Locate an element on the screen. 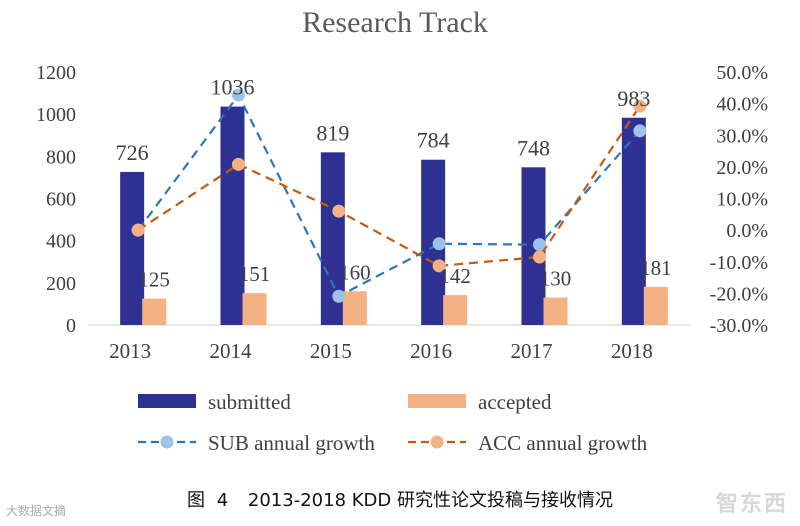  x-tick-label: 2018 is located at coordinates (632, 351).